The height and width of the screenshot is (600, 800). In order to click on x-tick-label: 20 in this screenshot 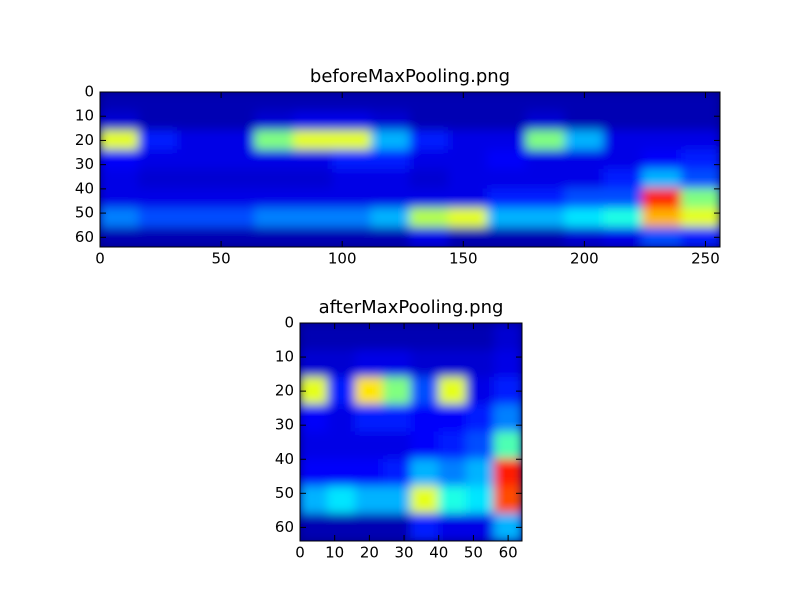, I will do `click(369, 553)`.